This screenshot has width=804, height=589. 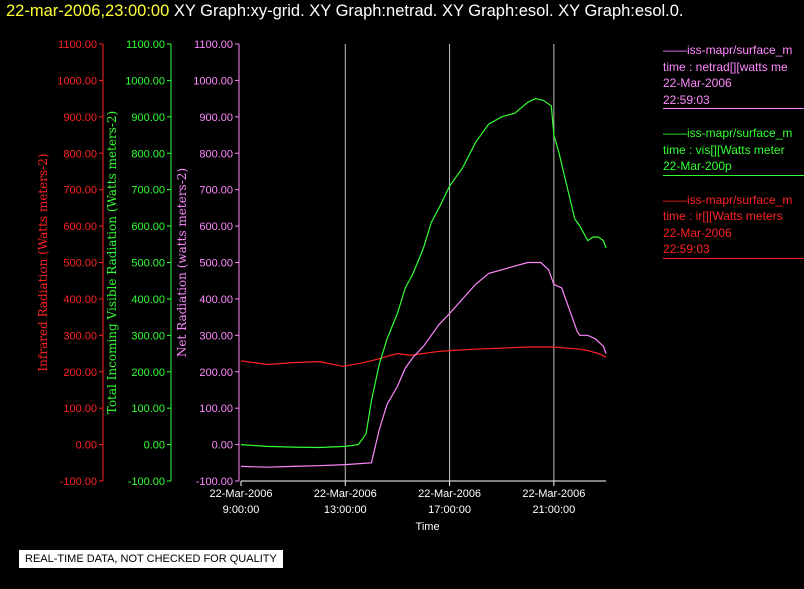 I want to click on y-tick-label-netrad: 600.00, so click(x=216, y=227).